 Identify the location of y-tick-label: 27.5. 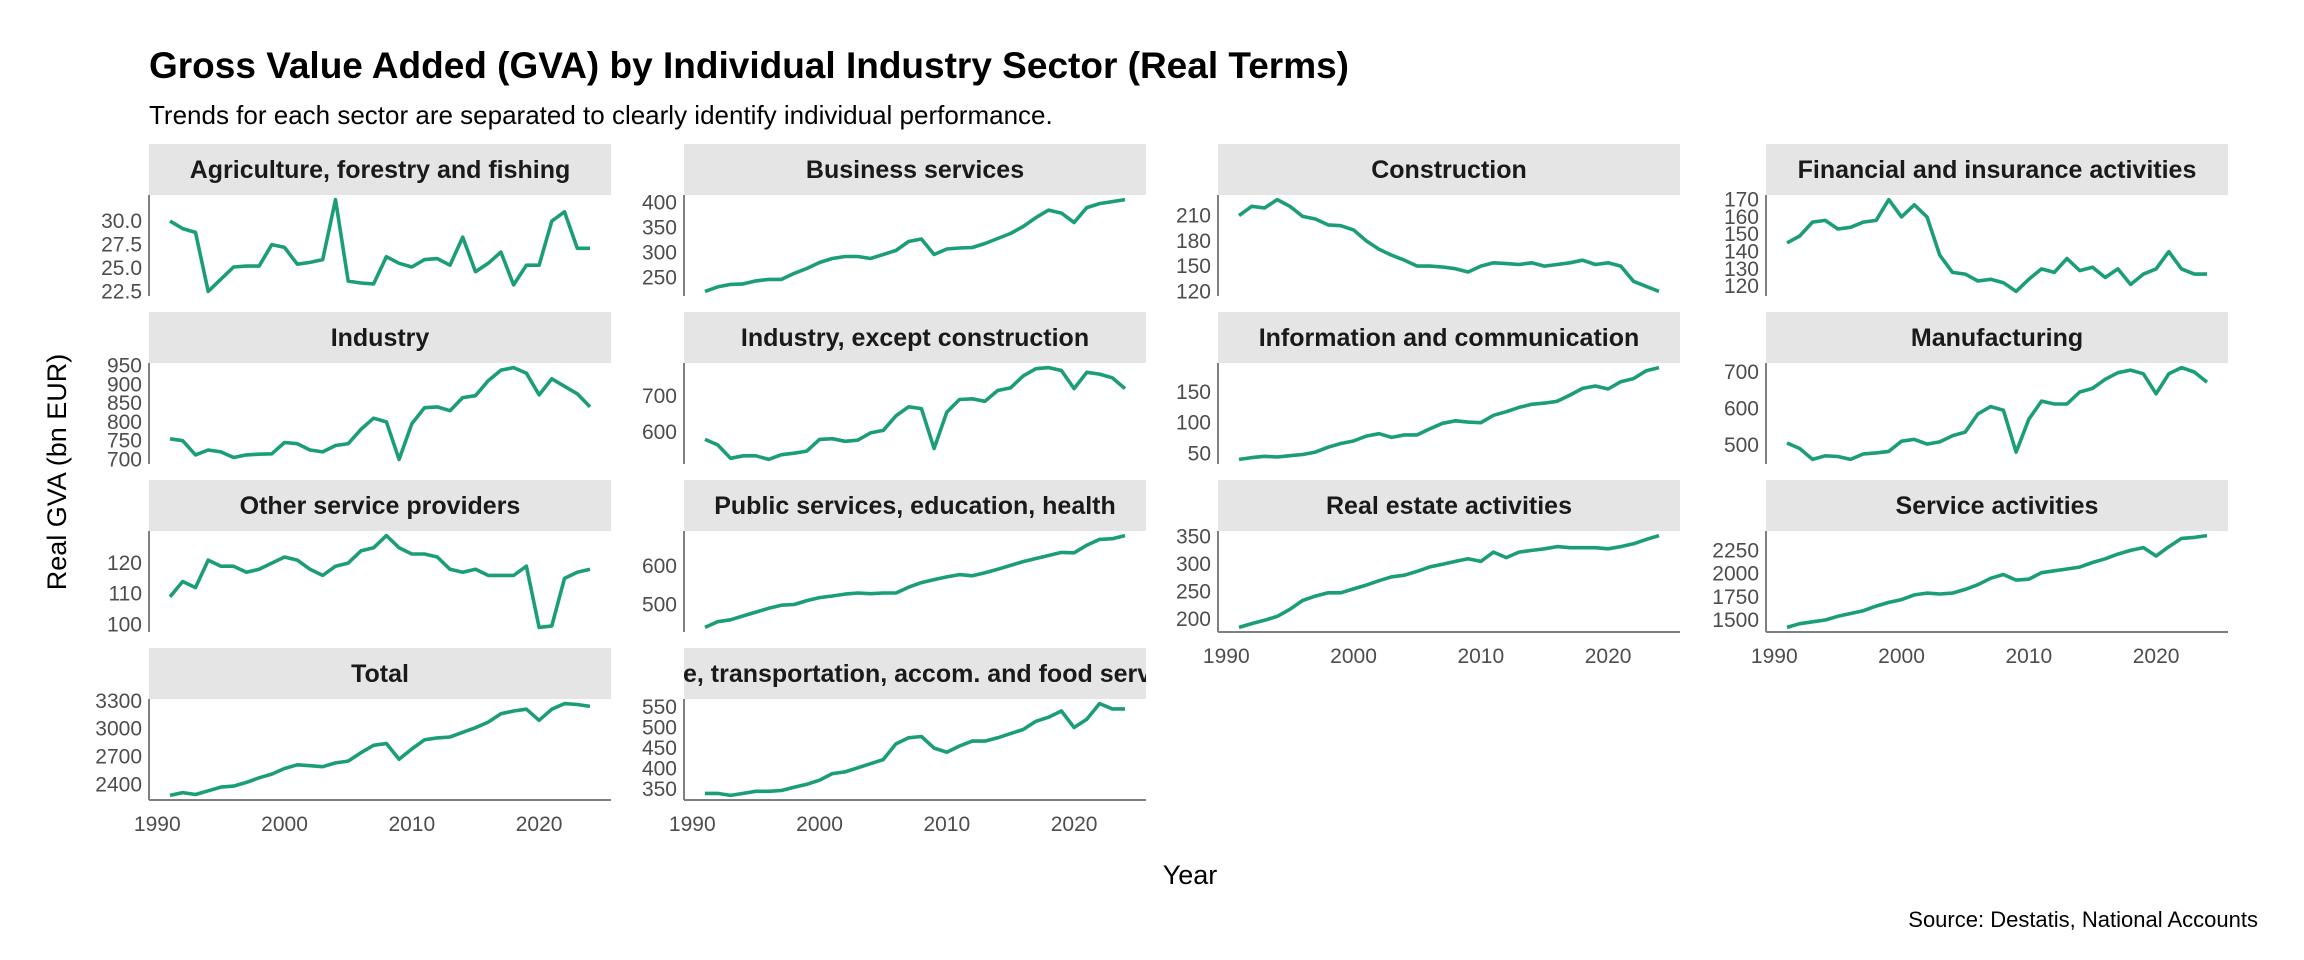
(121, 245).